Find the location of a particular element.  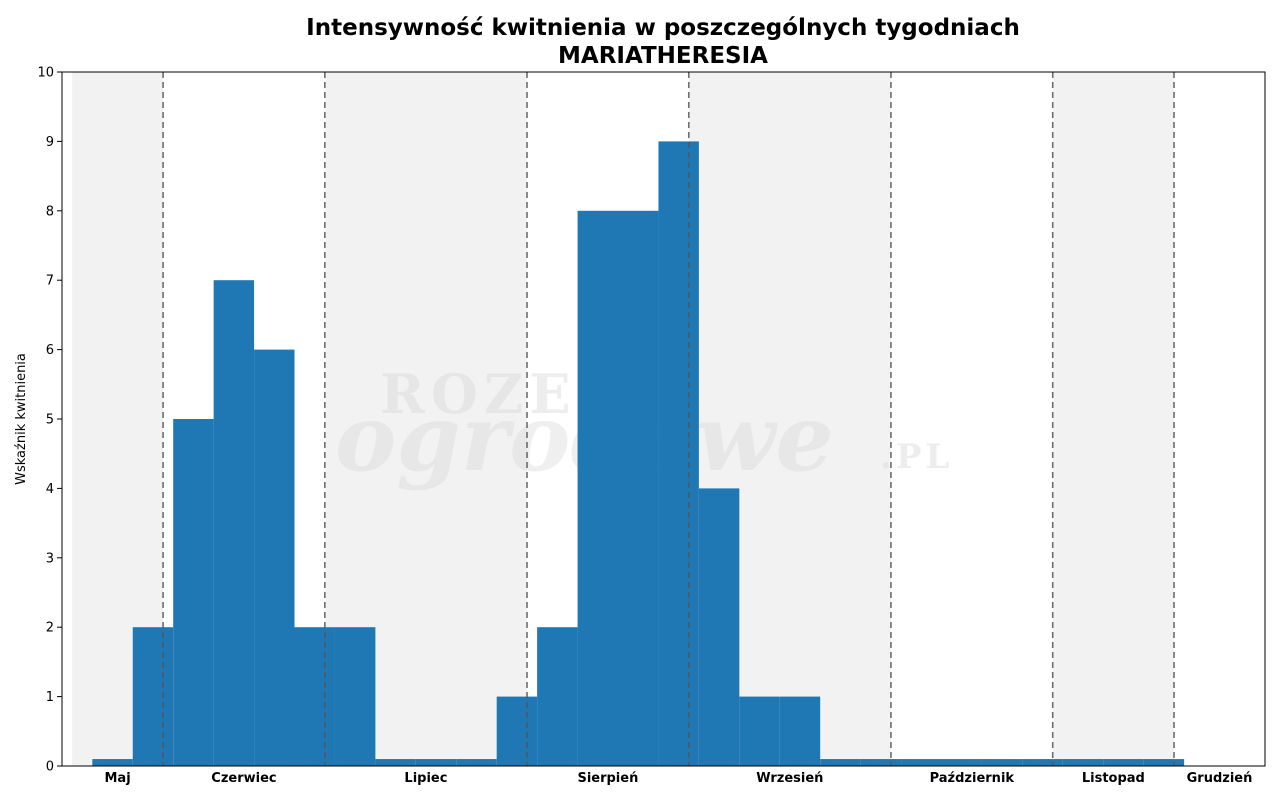

y-tick-label-0: 0 is located at coordinates (50, 767).